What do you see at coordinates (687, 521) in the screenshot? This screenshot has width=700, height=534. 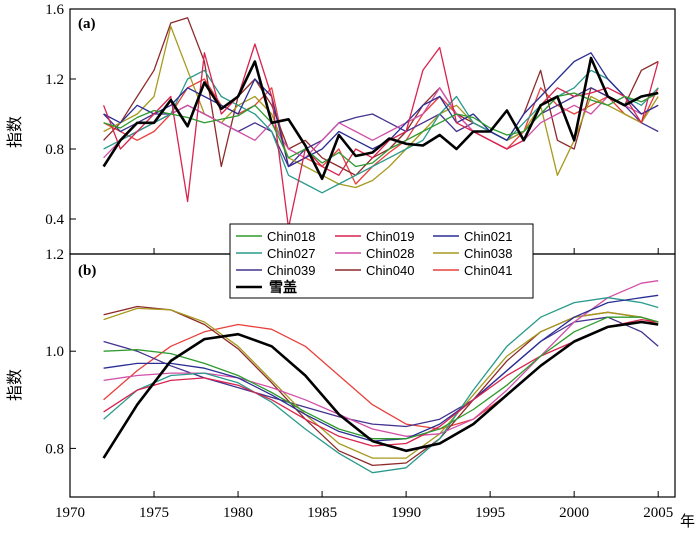 I see `x-unit-label: 年` at bounding box center [687, 521].